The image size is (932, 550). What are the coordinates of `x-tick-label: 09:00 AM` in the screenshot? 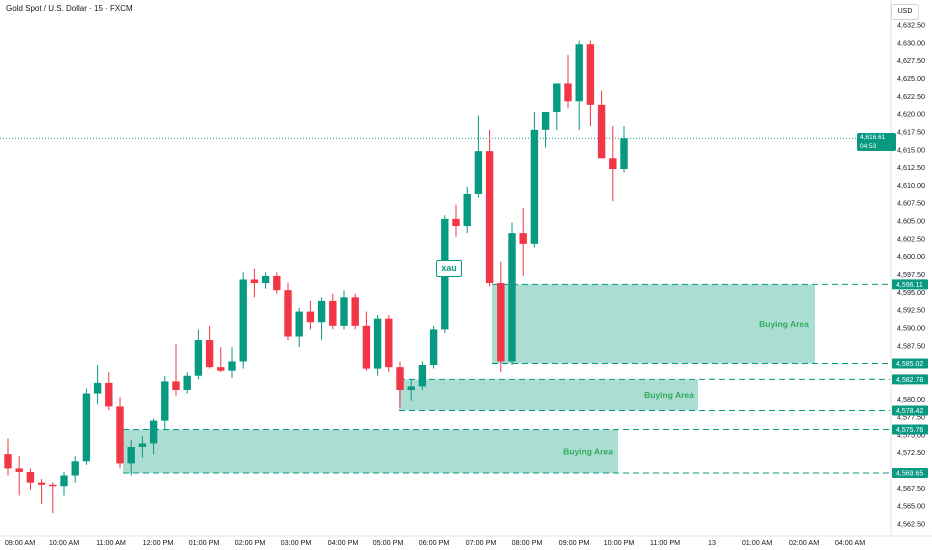 It's located at (20, 542).